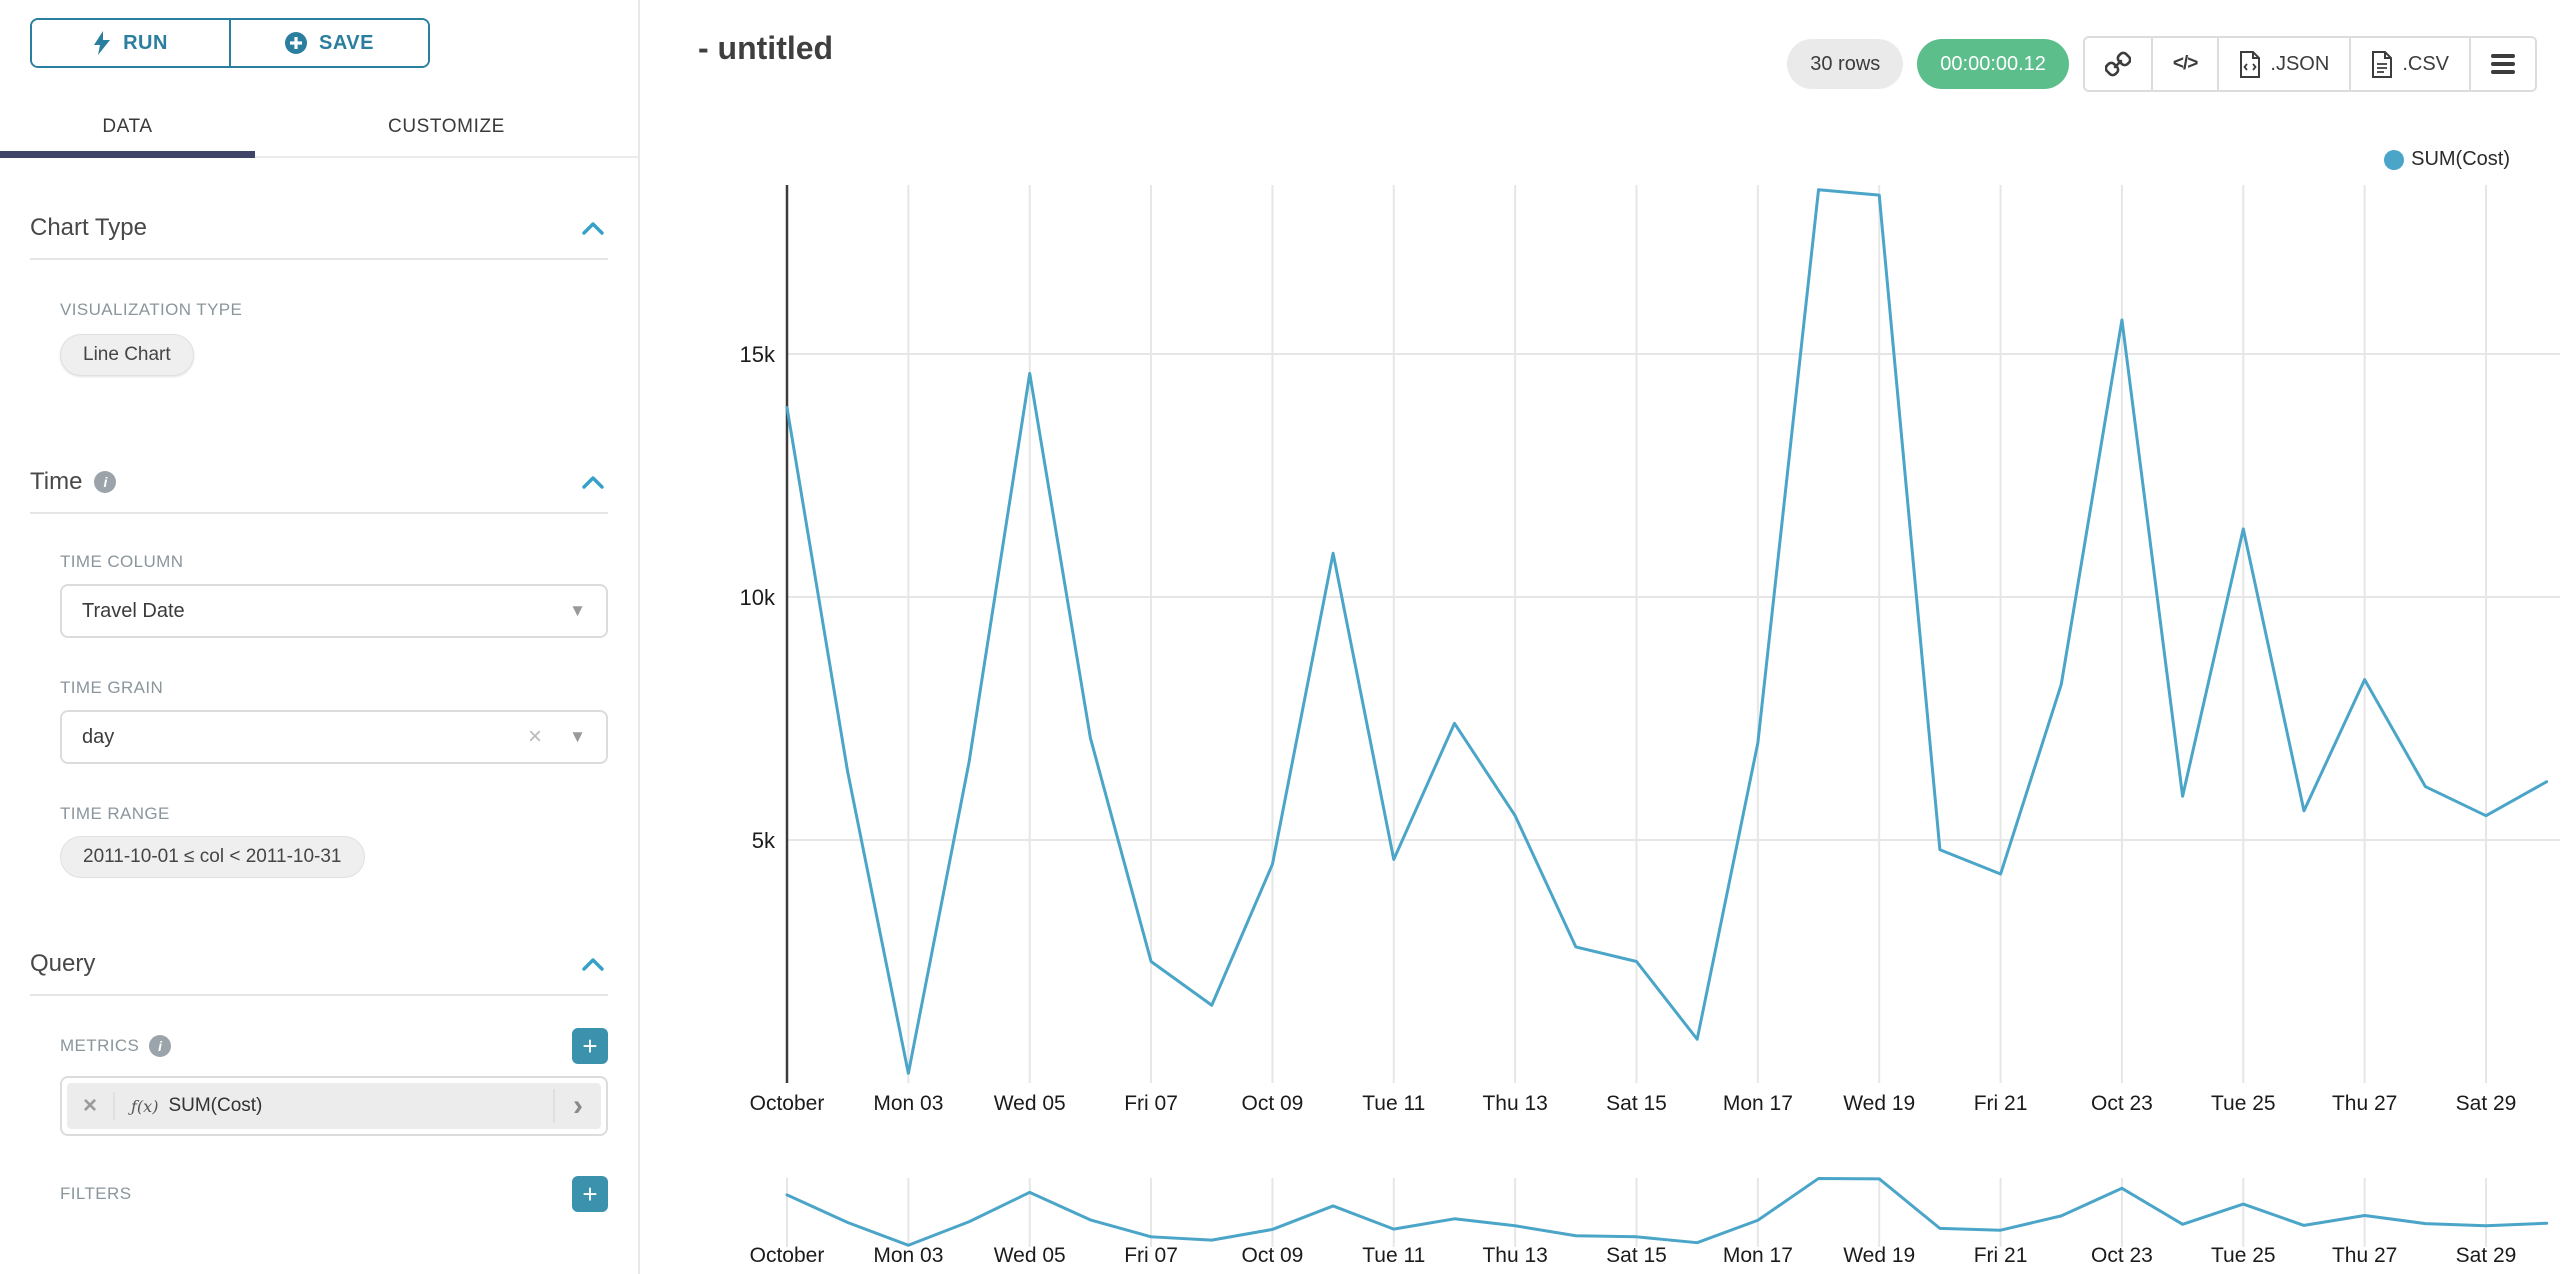 This screenshot has width=2576, height=1274. What do you see at coordinates (2382, 64) in the screenshot?
I see `file-csv-icon` at bounding box center [2382, 64].